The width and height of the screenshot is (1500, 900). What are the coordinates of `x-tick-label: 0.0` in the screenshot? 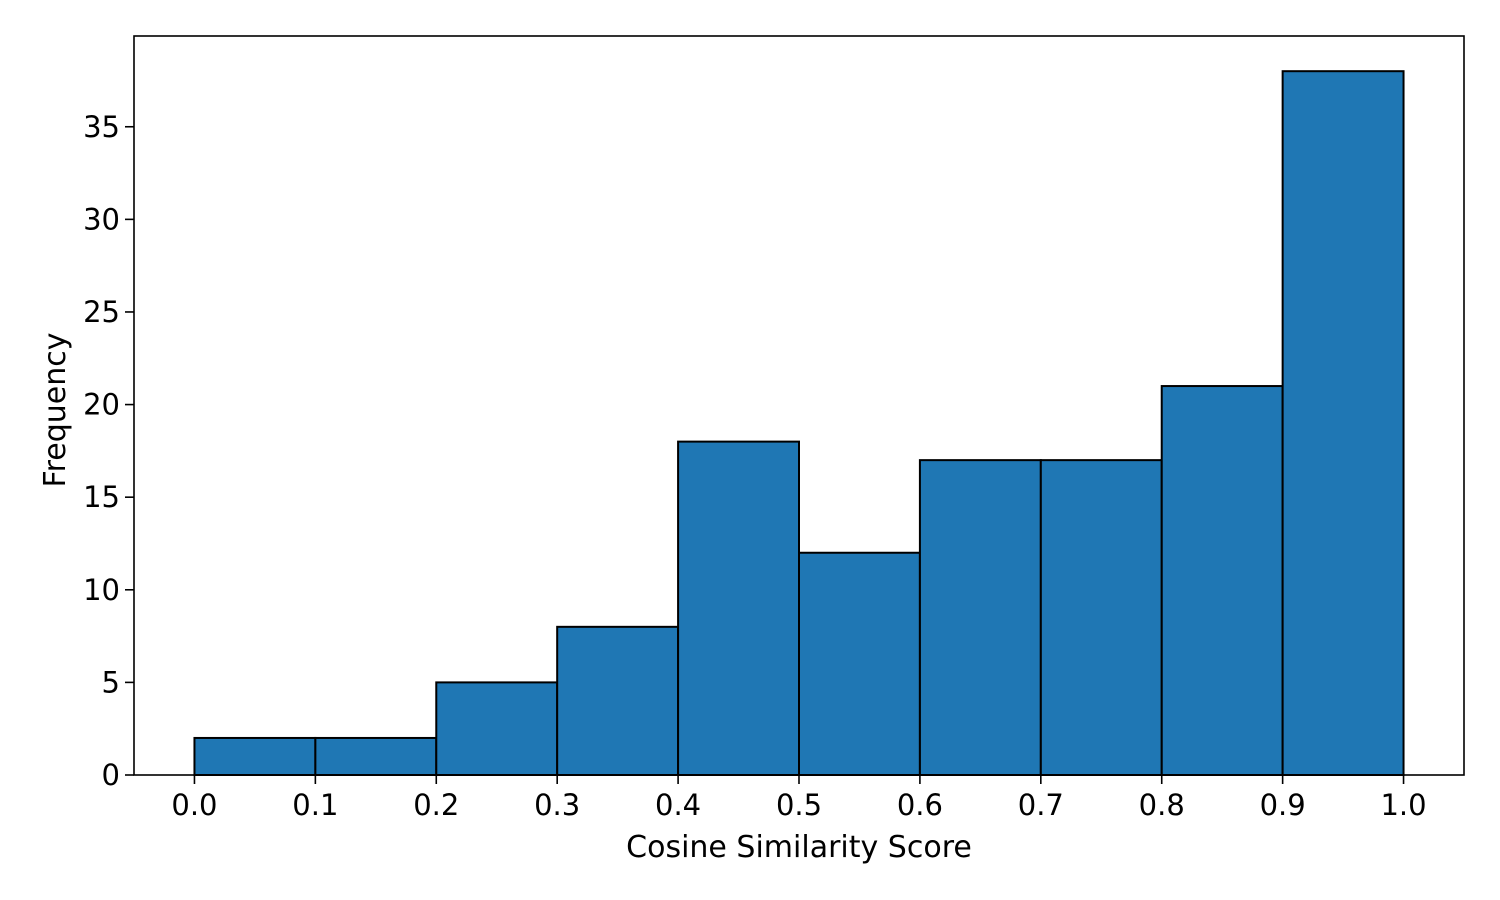 It's located at (194, 805).